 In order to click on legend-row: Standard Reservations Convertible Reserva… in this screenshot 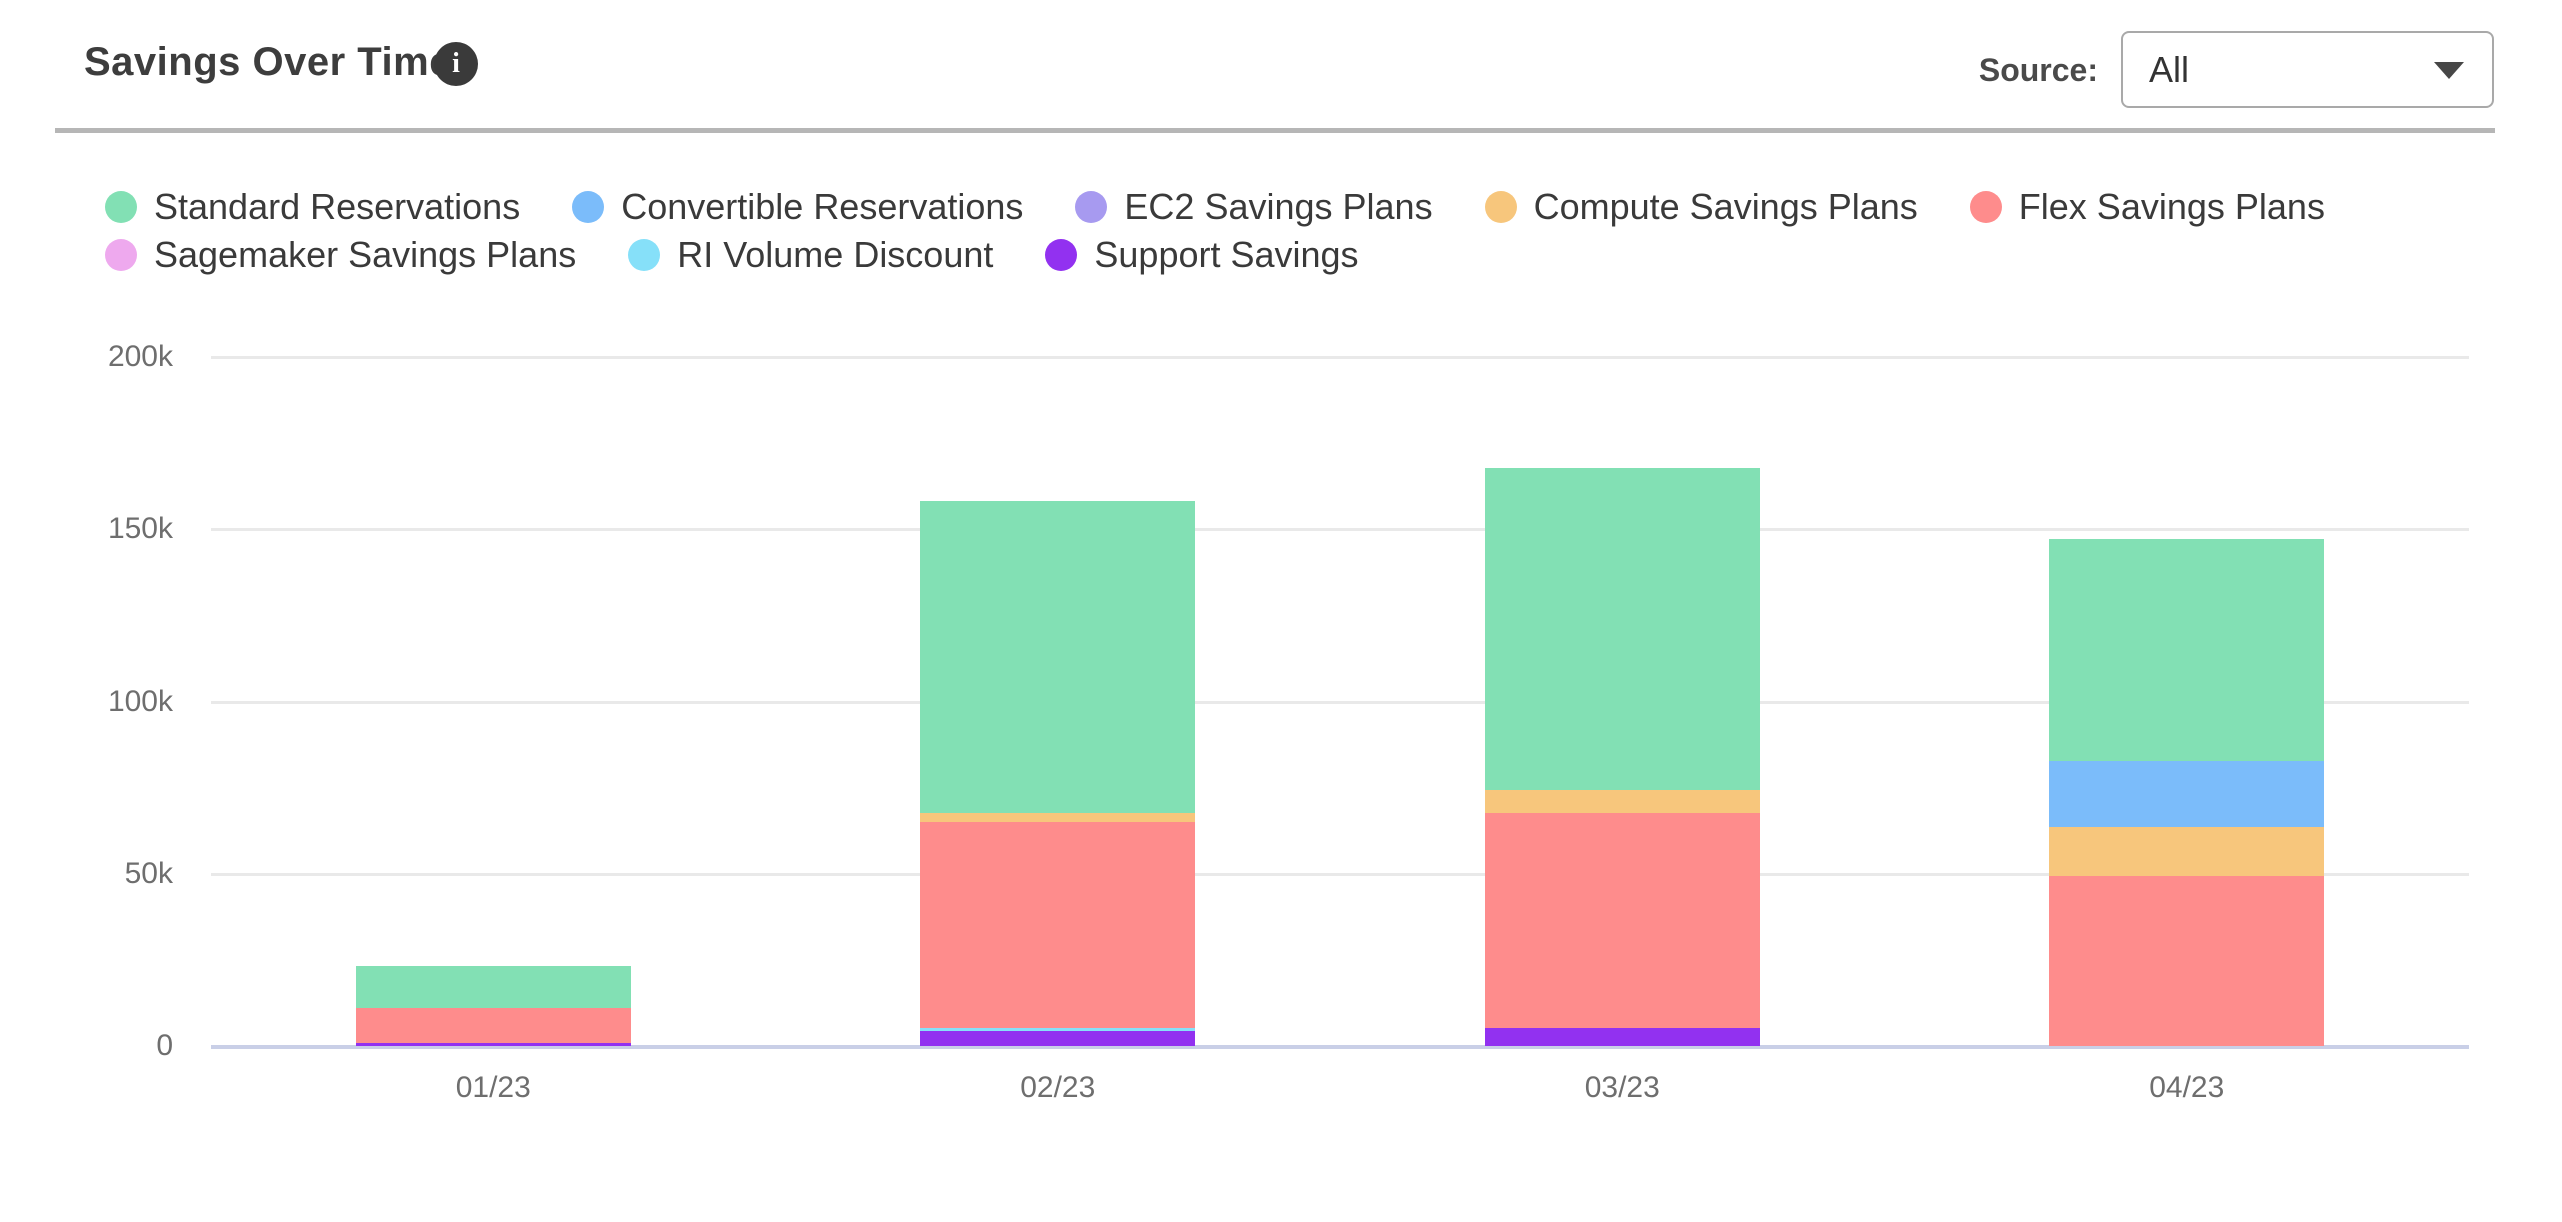, I will do `click(1295, 207)`.